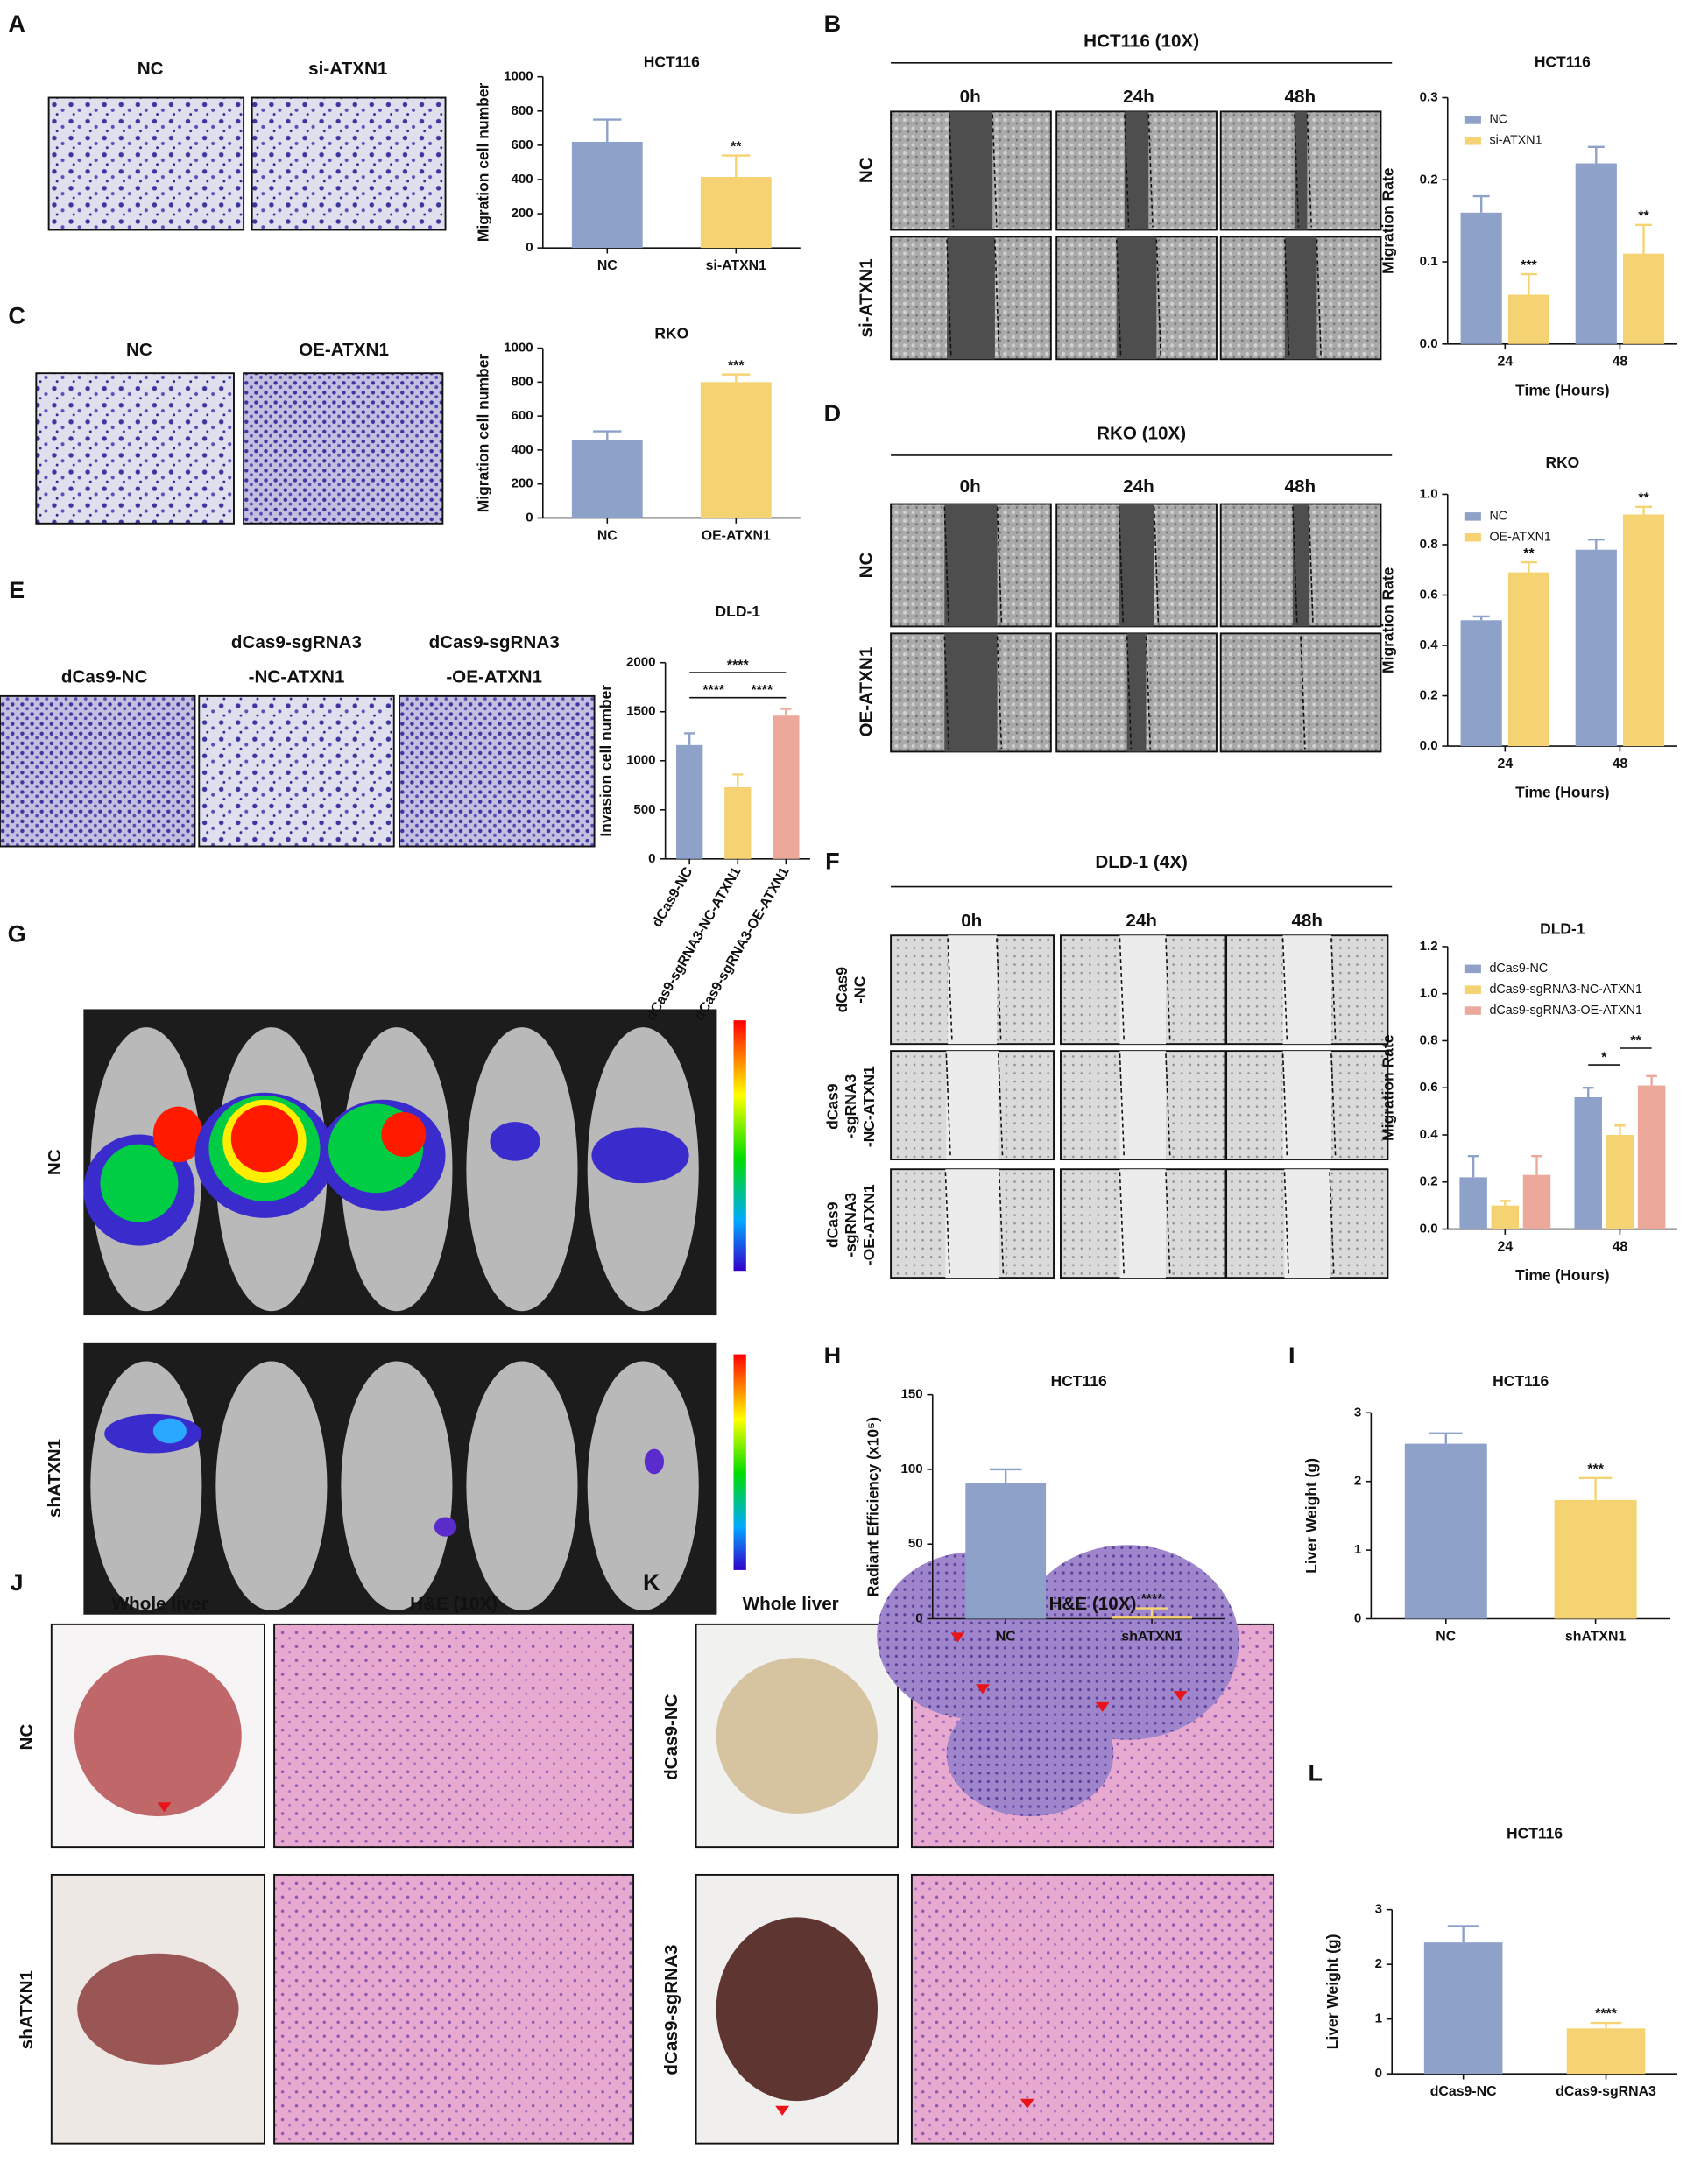 This screenshot has width=1701, height=2184. Describe the element at coordinates (1388, 620) in the screenshot. I see `y-axis-label: Migration Rate` at that location.